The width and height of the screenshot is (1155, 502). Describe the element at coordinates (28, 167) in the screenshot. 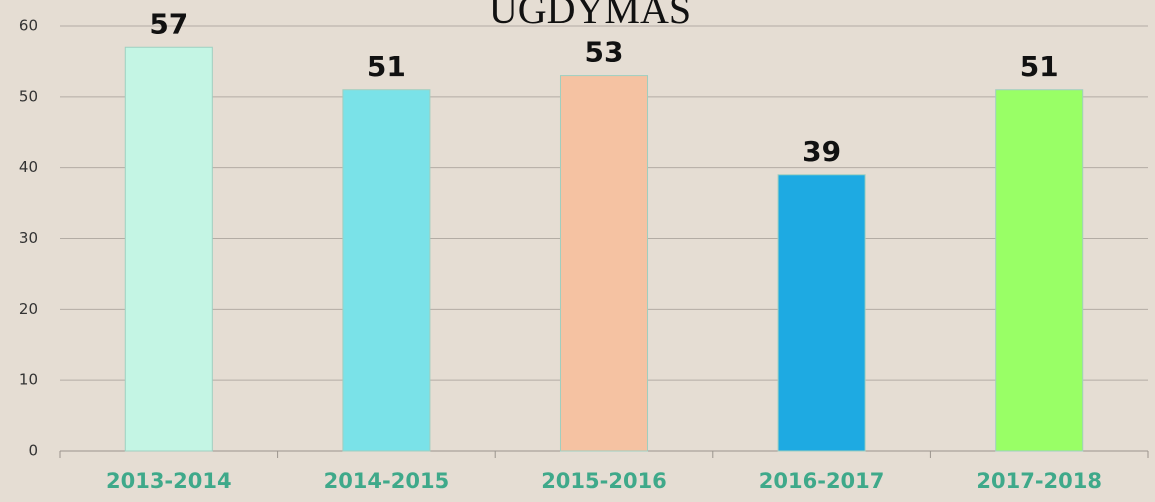

I see `y-tick-label: 40` at that location.